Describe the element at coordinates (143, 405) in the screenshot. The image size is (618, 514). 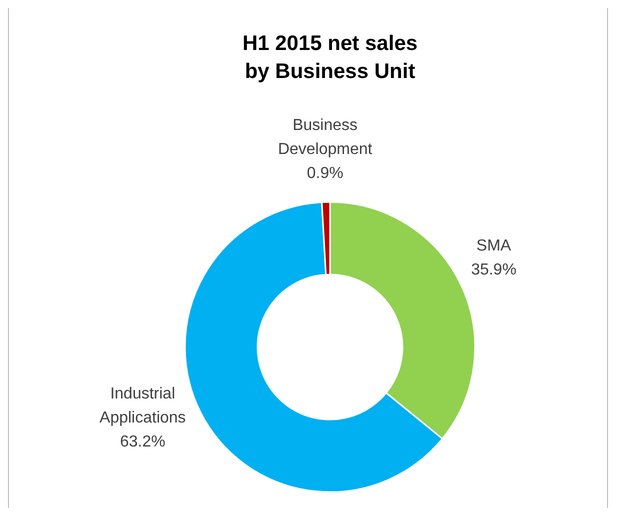
I see `slice-label: Industrial Applications` at that location.